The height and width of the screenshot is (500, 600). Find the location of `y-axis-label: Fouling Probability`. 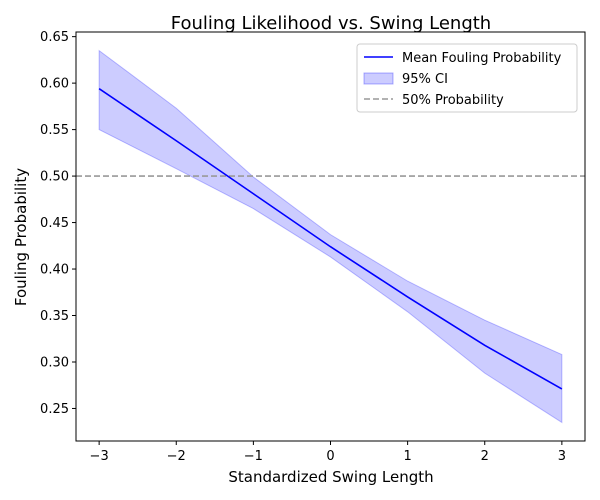

y-axis-label: Fouling Probability is located at coordinates (21, 237).